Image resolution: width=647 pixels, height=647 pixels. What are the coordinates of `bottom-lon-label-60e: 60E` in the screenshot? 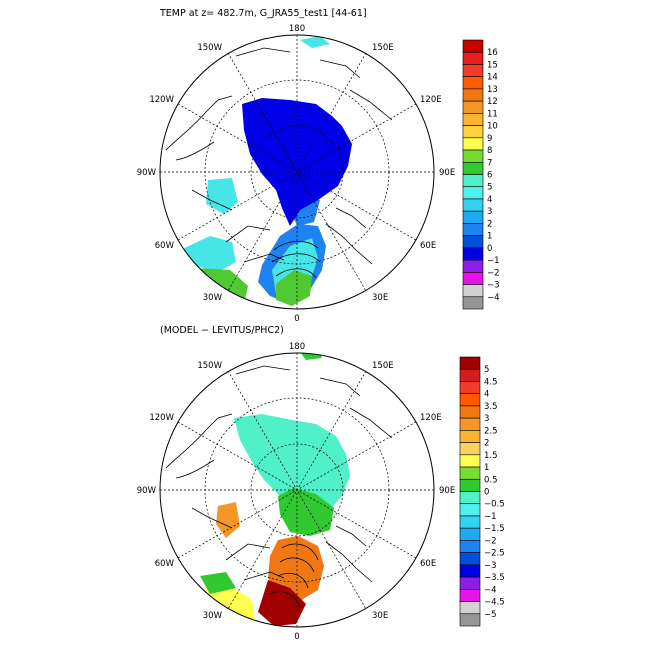 It's located at (428, 564).